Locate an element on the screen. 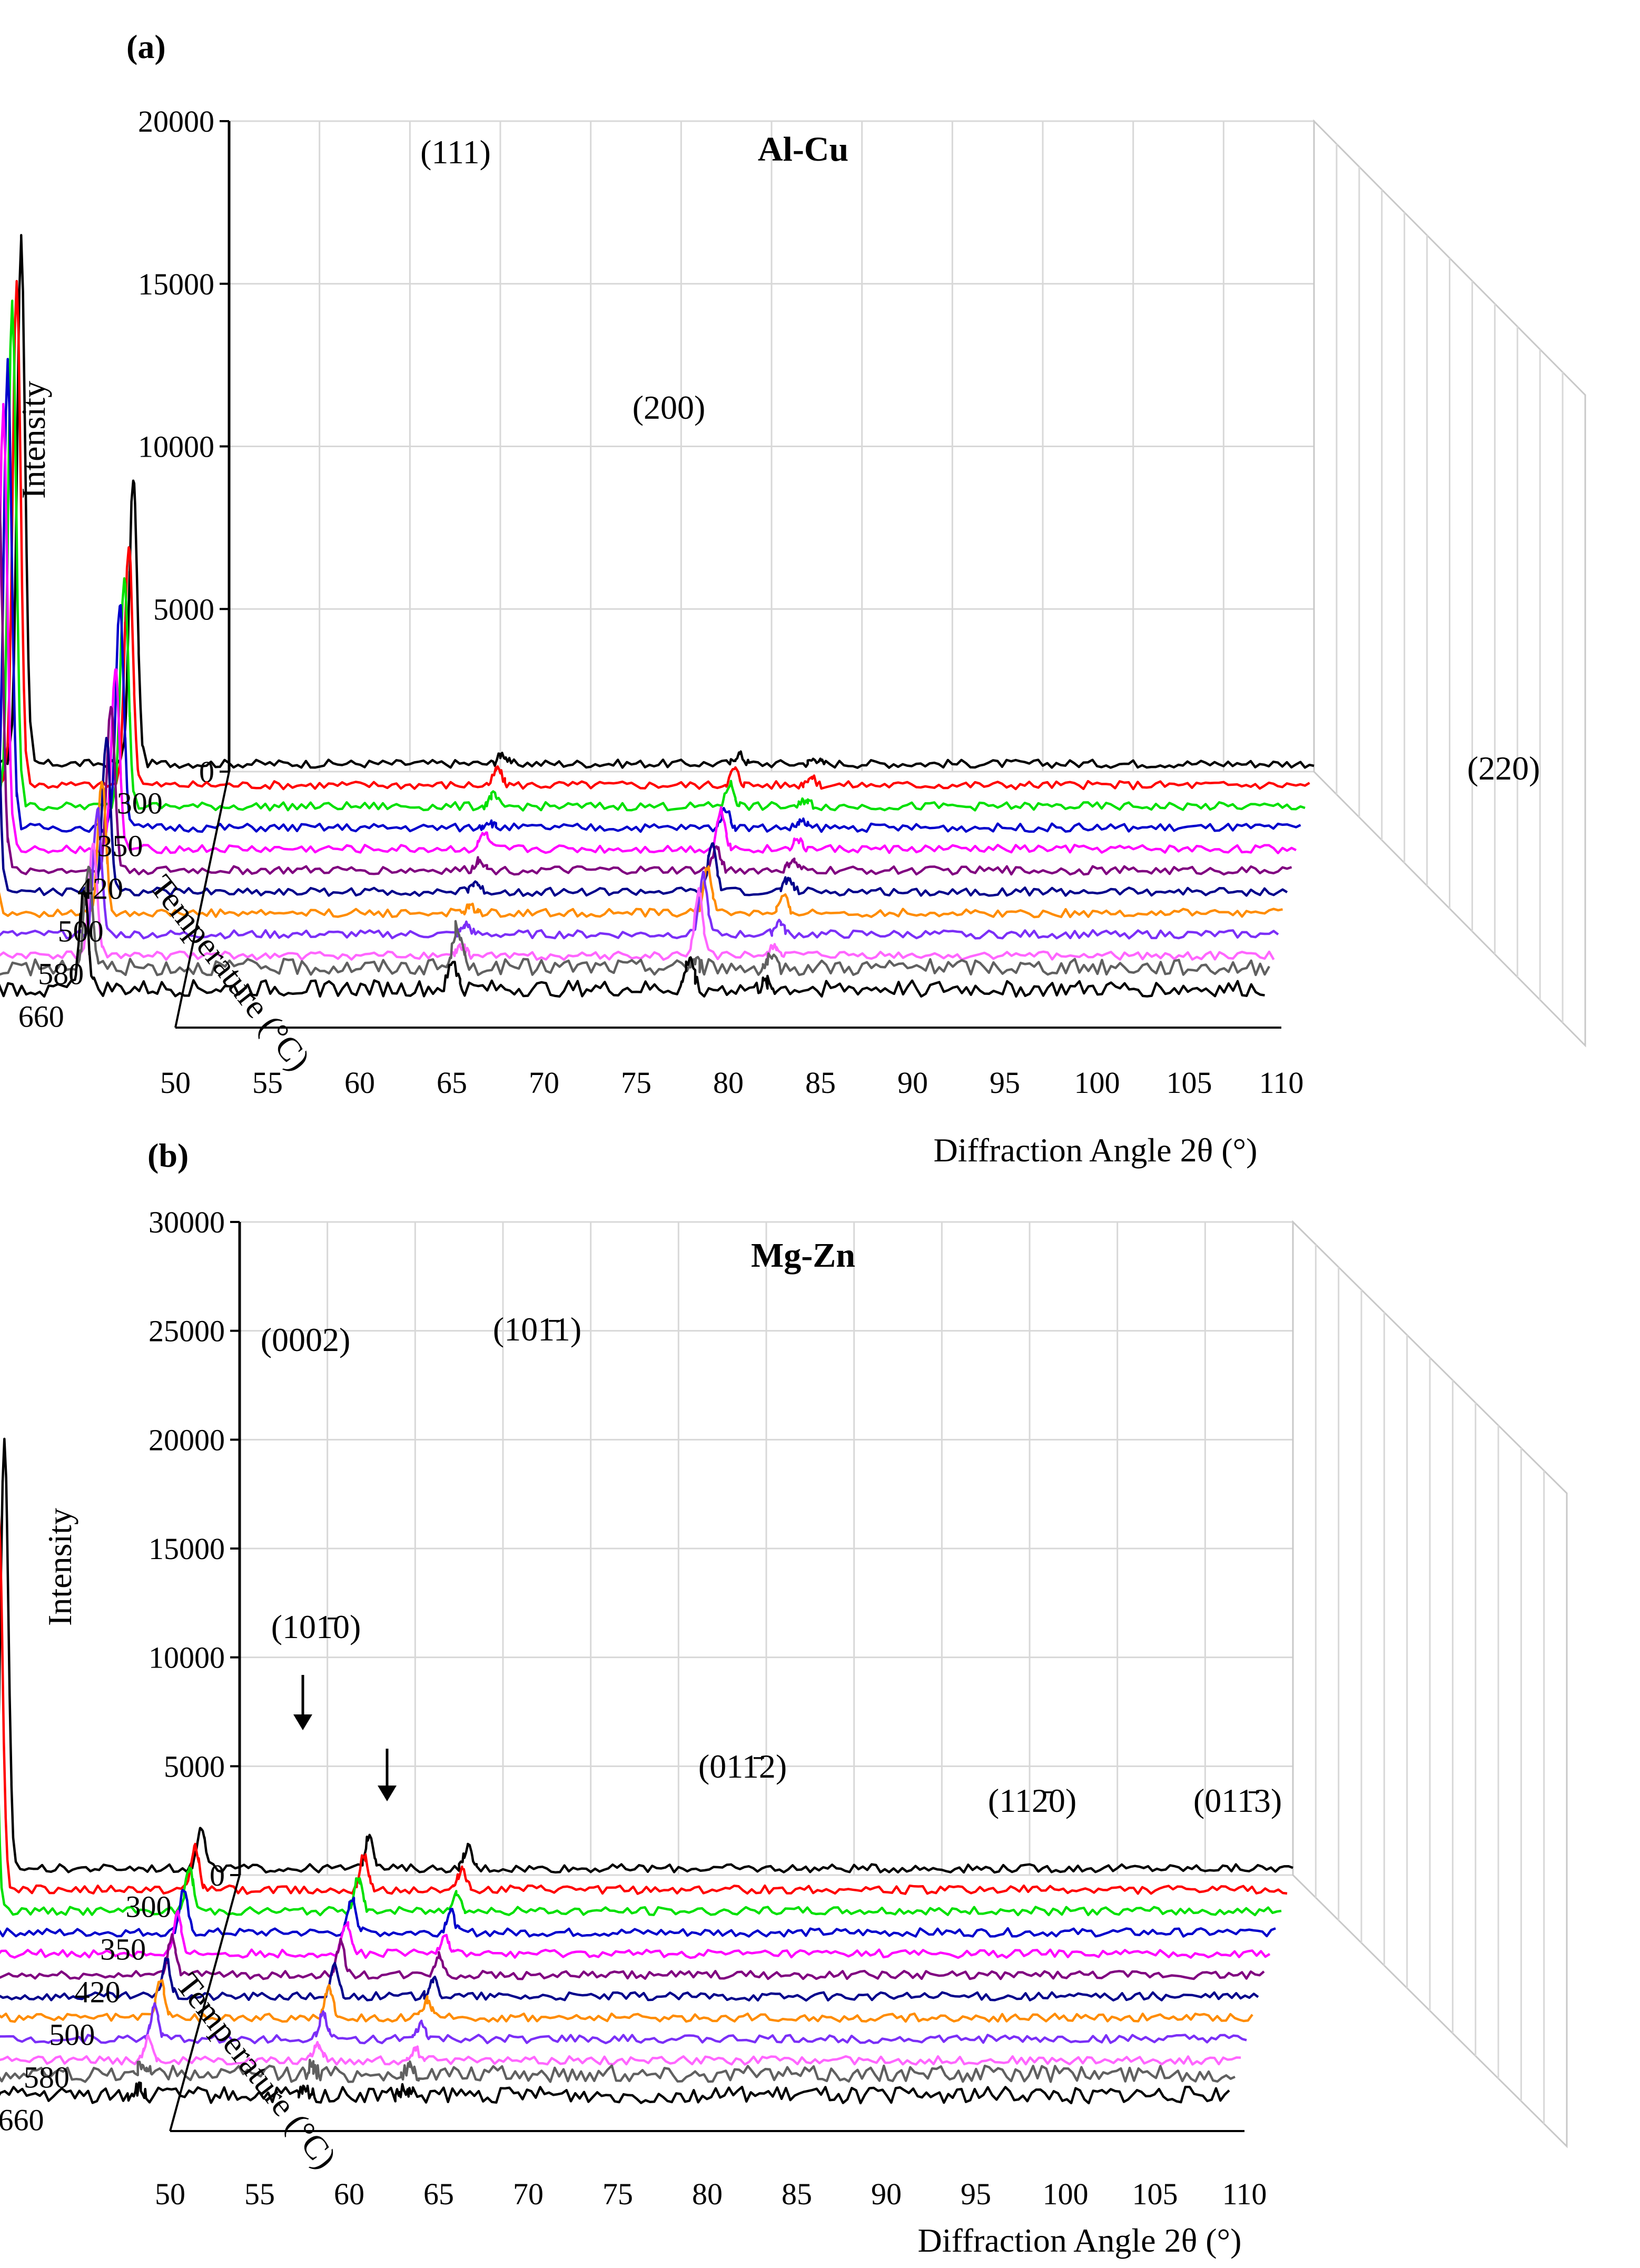  peak-label-0: (101̄0) is located at coordinates (316, 1627).